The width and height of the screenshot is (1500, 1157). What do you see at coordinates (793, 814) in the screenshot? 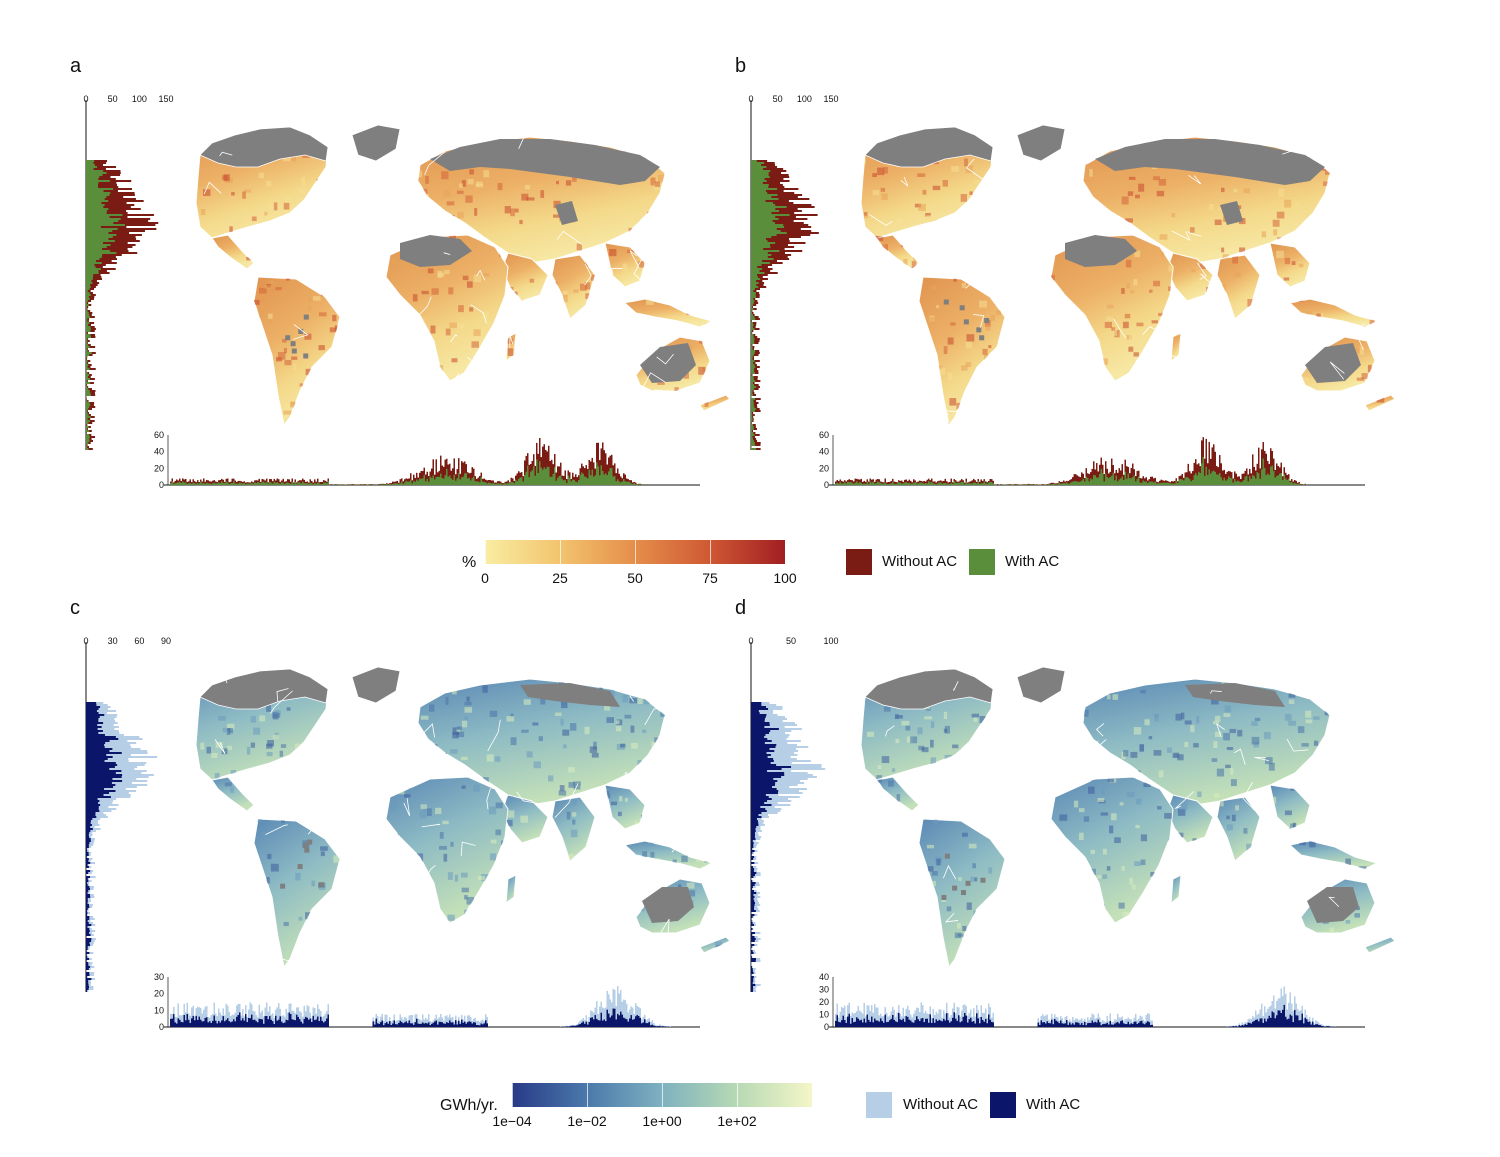
I see `latitude-histogram: 0 50 100` at bounding box center [793, 814].